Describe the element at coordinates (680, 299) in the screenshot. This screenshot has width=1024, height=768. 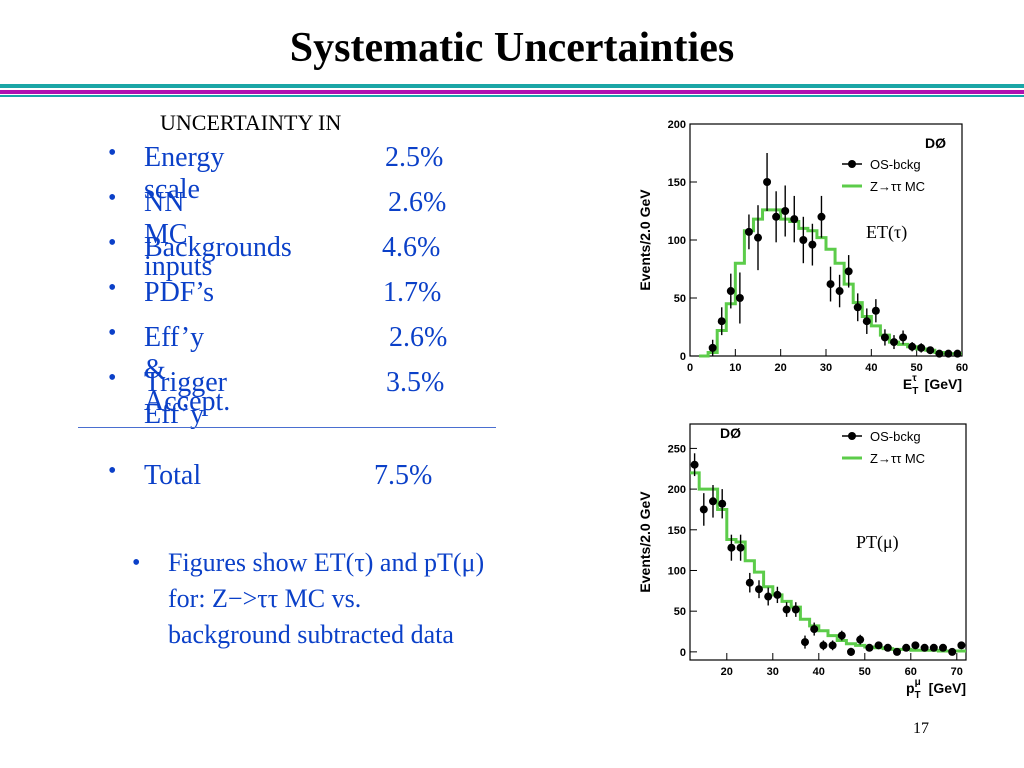
I see `y-tick-label: 50` at that location.